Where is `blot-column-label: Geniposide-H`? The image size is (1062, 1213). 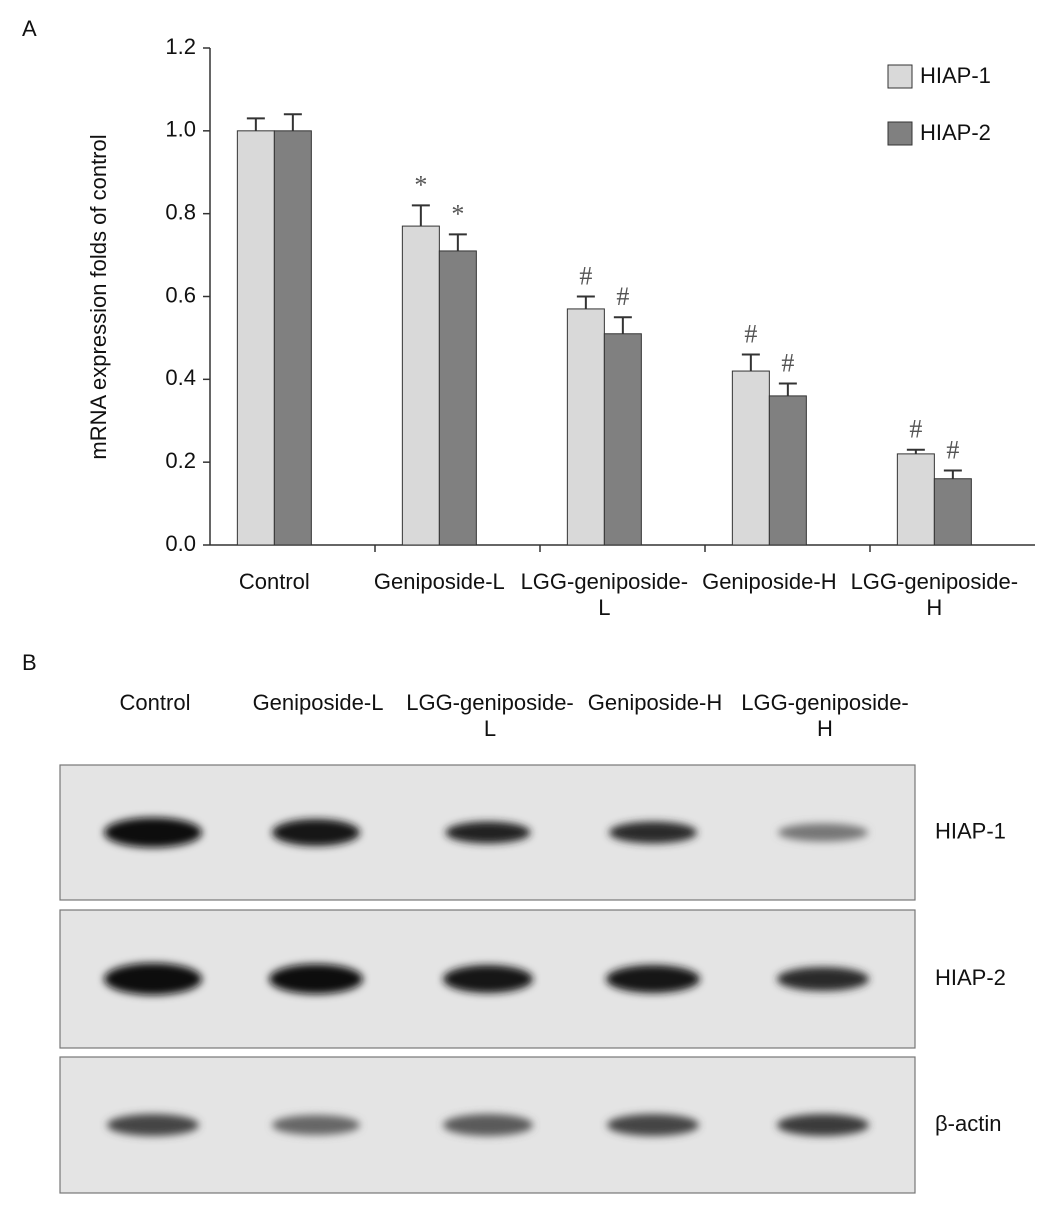
blot-column-label: Geniposide-H is located at coordinates (655, 702).